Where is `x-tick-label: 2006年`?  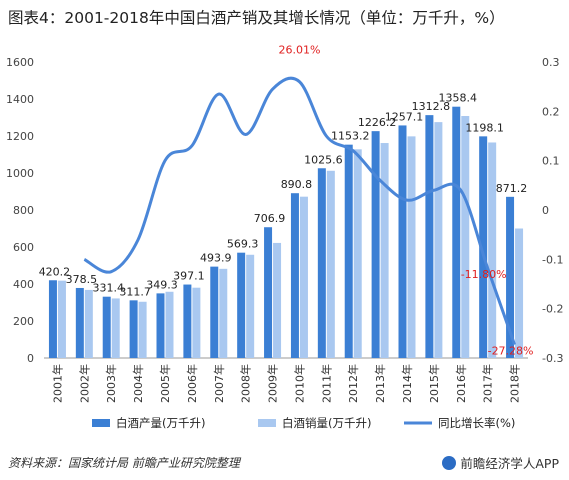
x-tick-label: 2006年 is located at coordinates (192, 383).